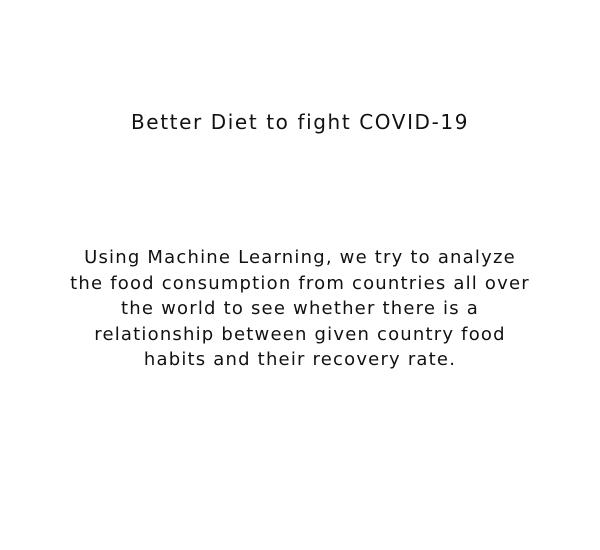 This screenshot has height=550, width=600. What do you see at coordinates (300, 334) in the screenshot?
I see `description-line: relationship between given country food` at bounding box center [300, 334].